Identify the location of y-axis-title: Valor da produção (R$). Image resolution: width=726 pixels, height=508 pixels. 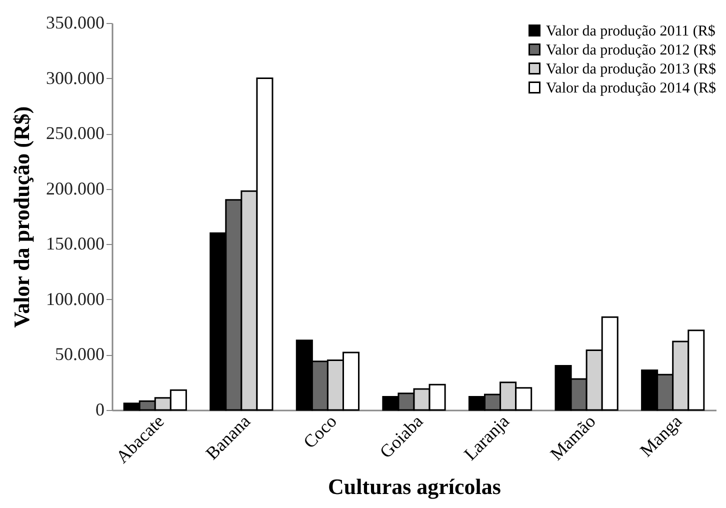
(21, 217).